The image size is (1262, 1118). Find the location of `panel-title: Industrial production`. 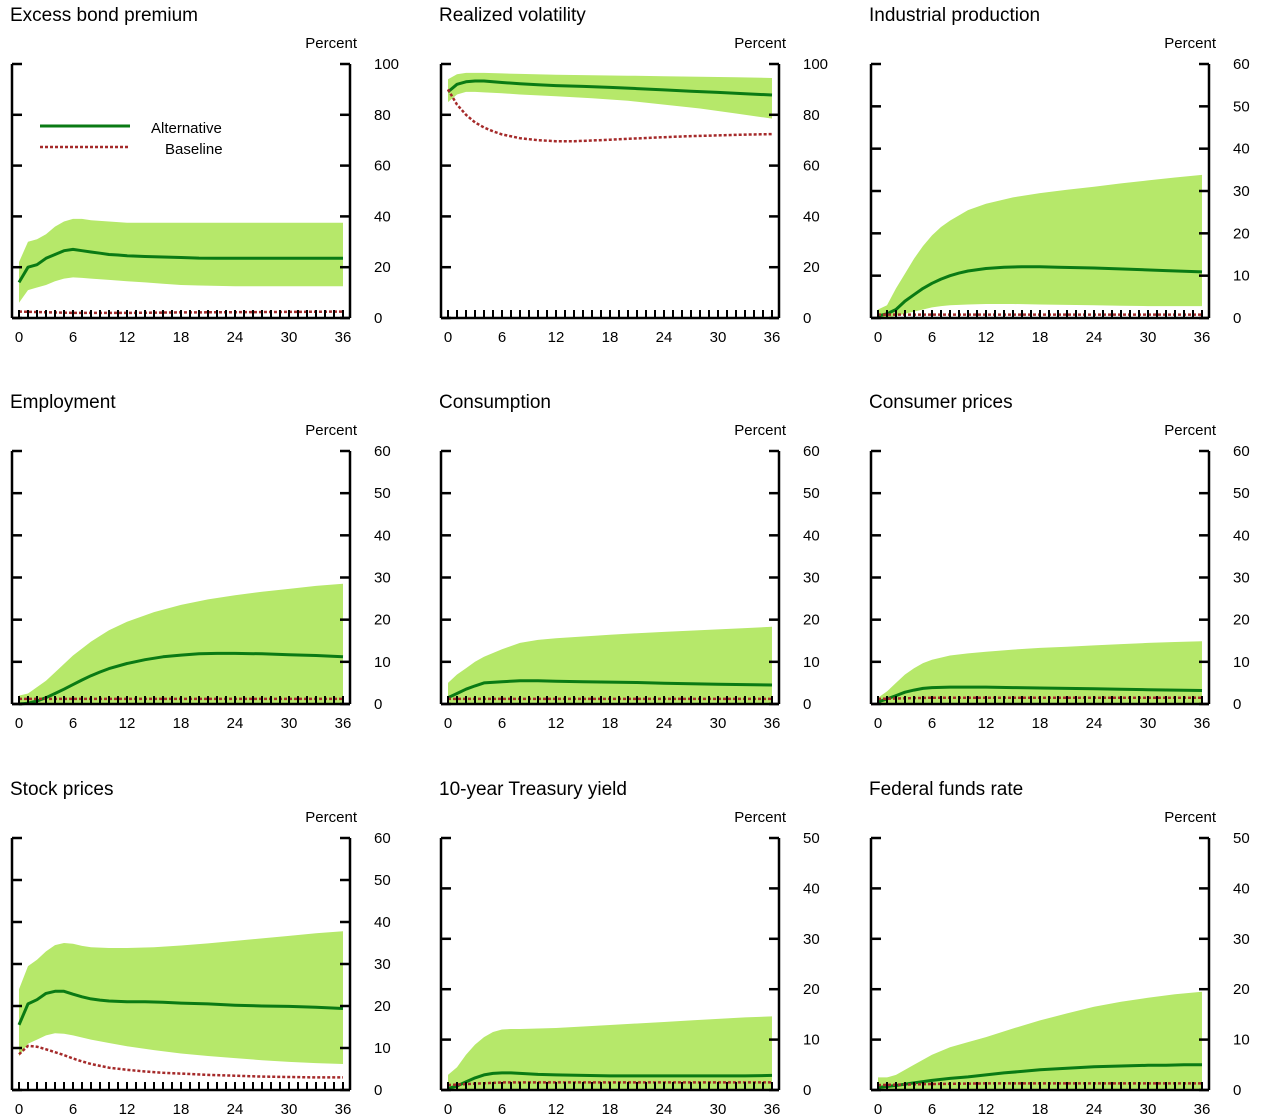

panel-title: Industrial production is located at coordinates (954, 15).